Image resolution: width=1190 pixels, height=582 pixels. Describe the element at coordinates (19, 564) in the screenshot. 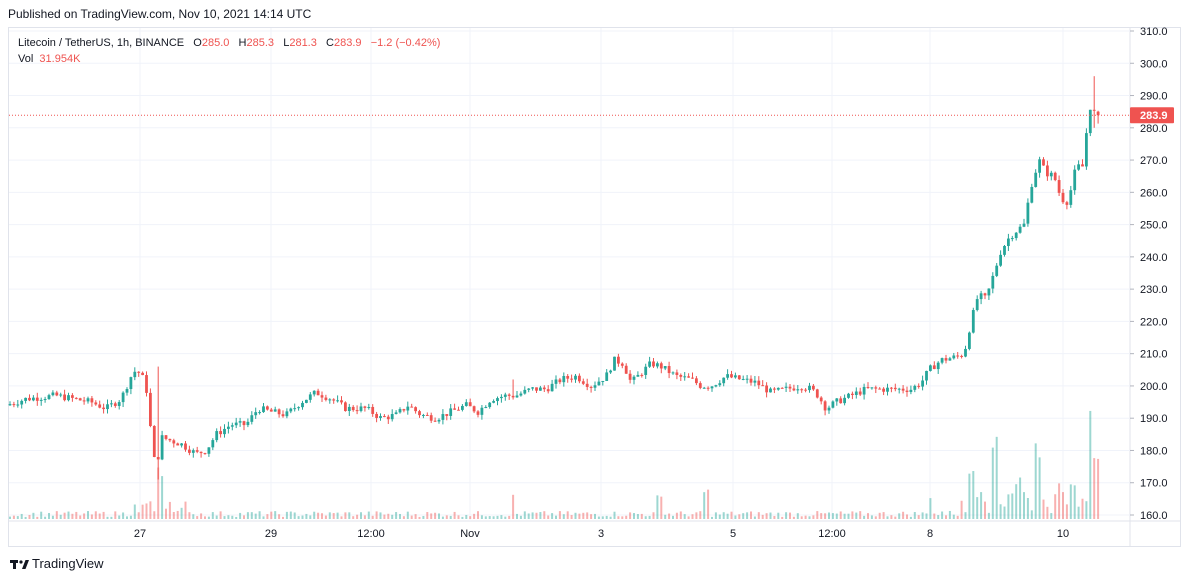

I see `tradingview-logo-icon` at that location.